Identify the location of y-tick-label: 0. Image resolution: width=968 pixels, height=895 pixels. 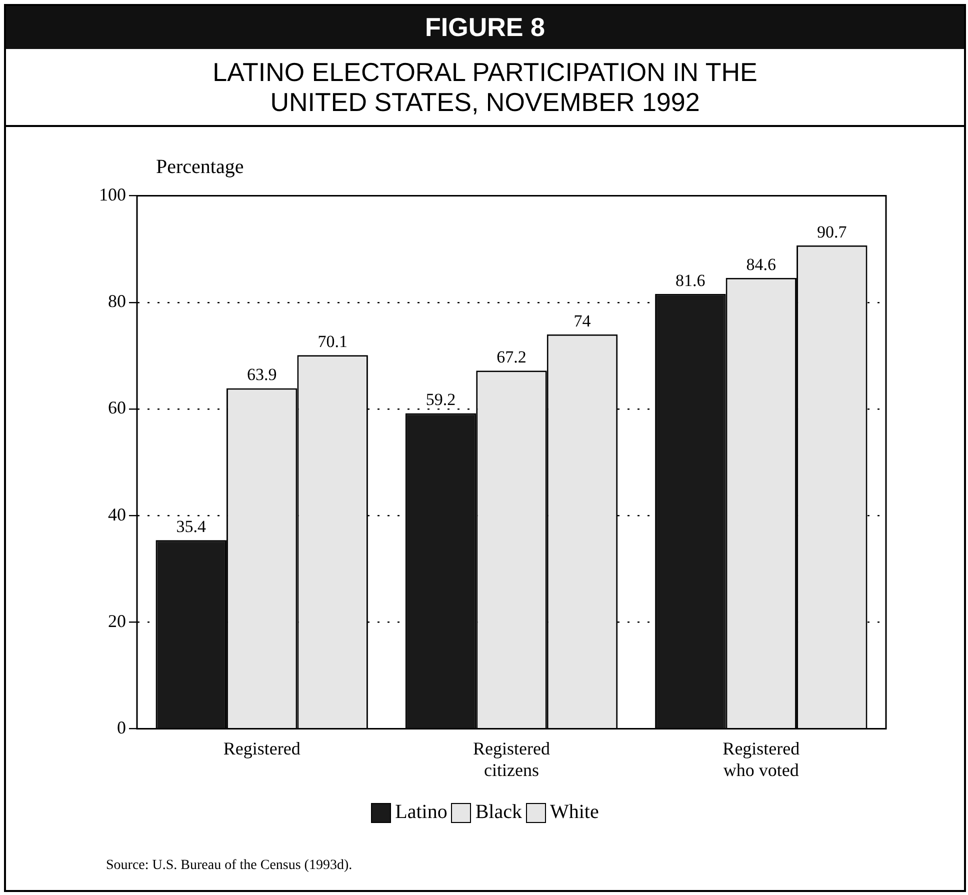
(121, 728).